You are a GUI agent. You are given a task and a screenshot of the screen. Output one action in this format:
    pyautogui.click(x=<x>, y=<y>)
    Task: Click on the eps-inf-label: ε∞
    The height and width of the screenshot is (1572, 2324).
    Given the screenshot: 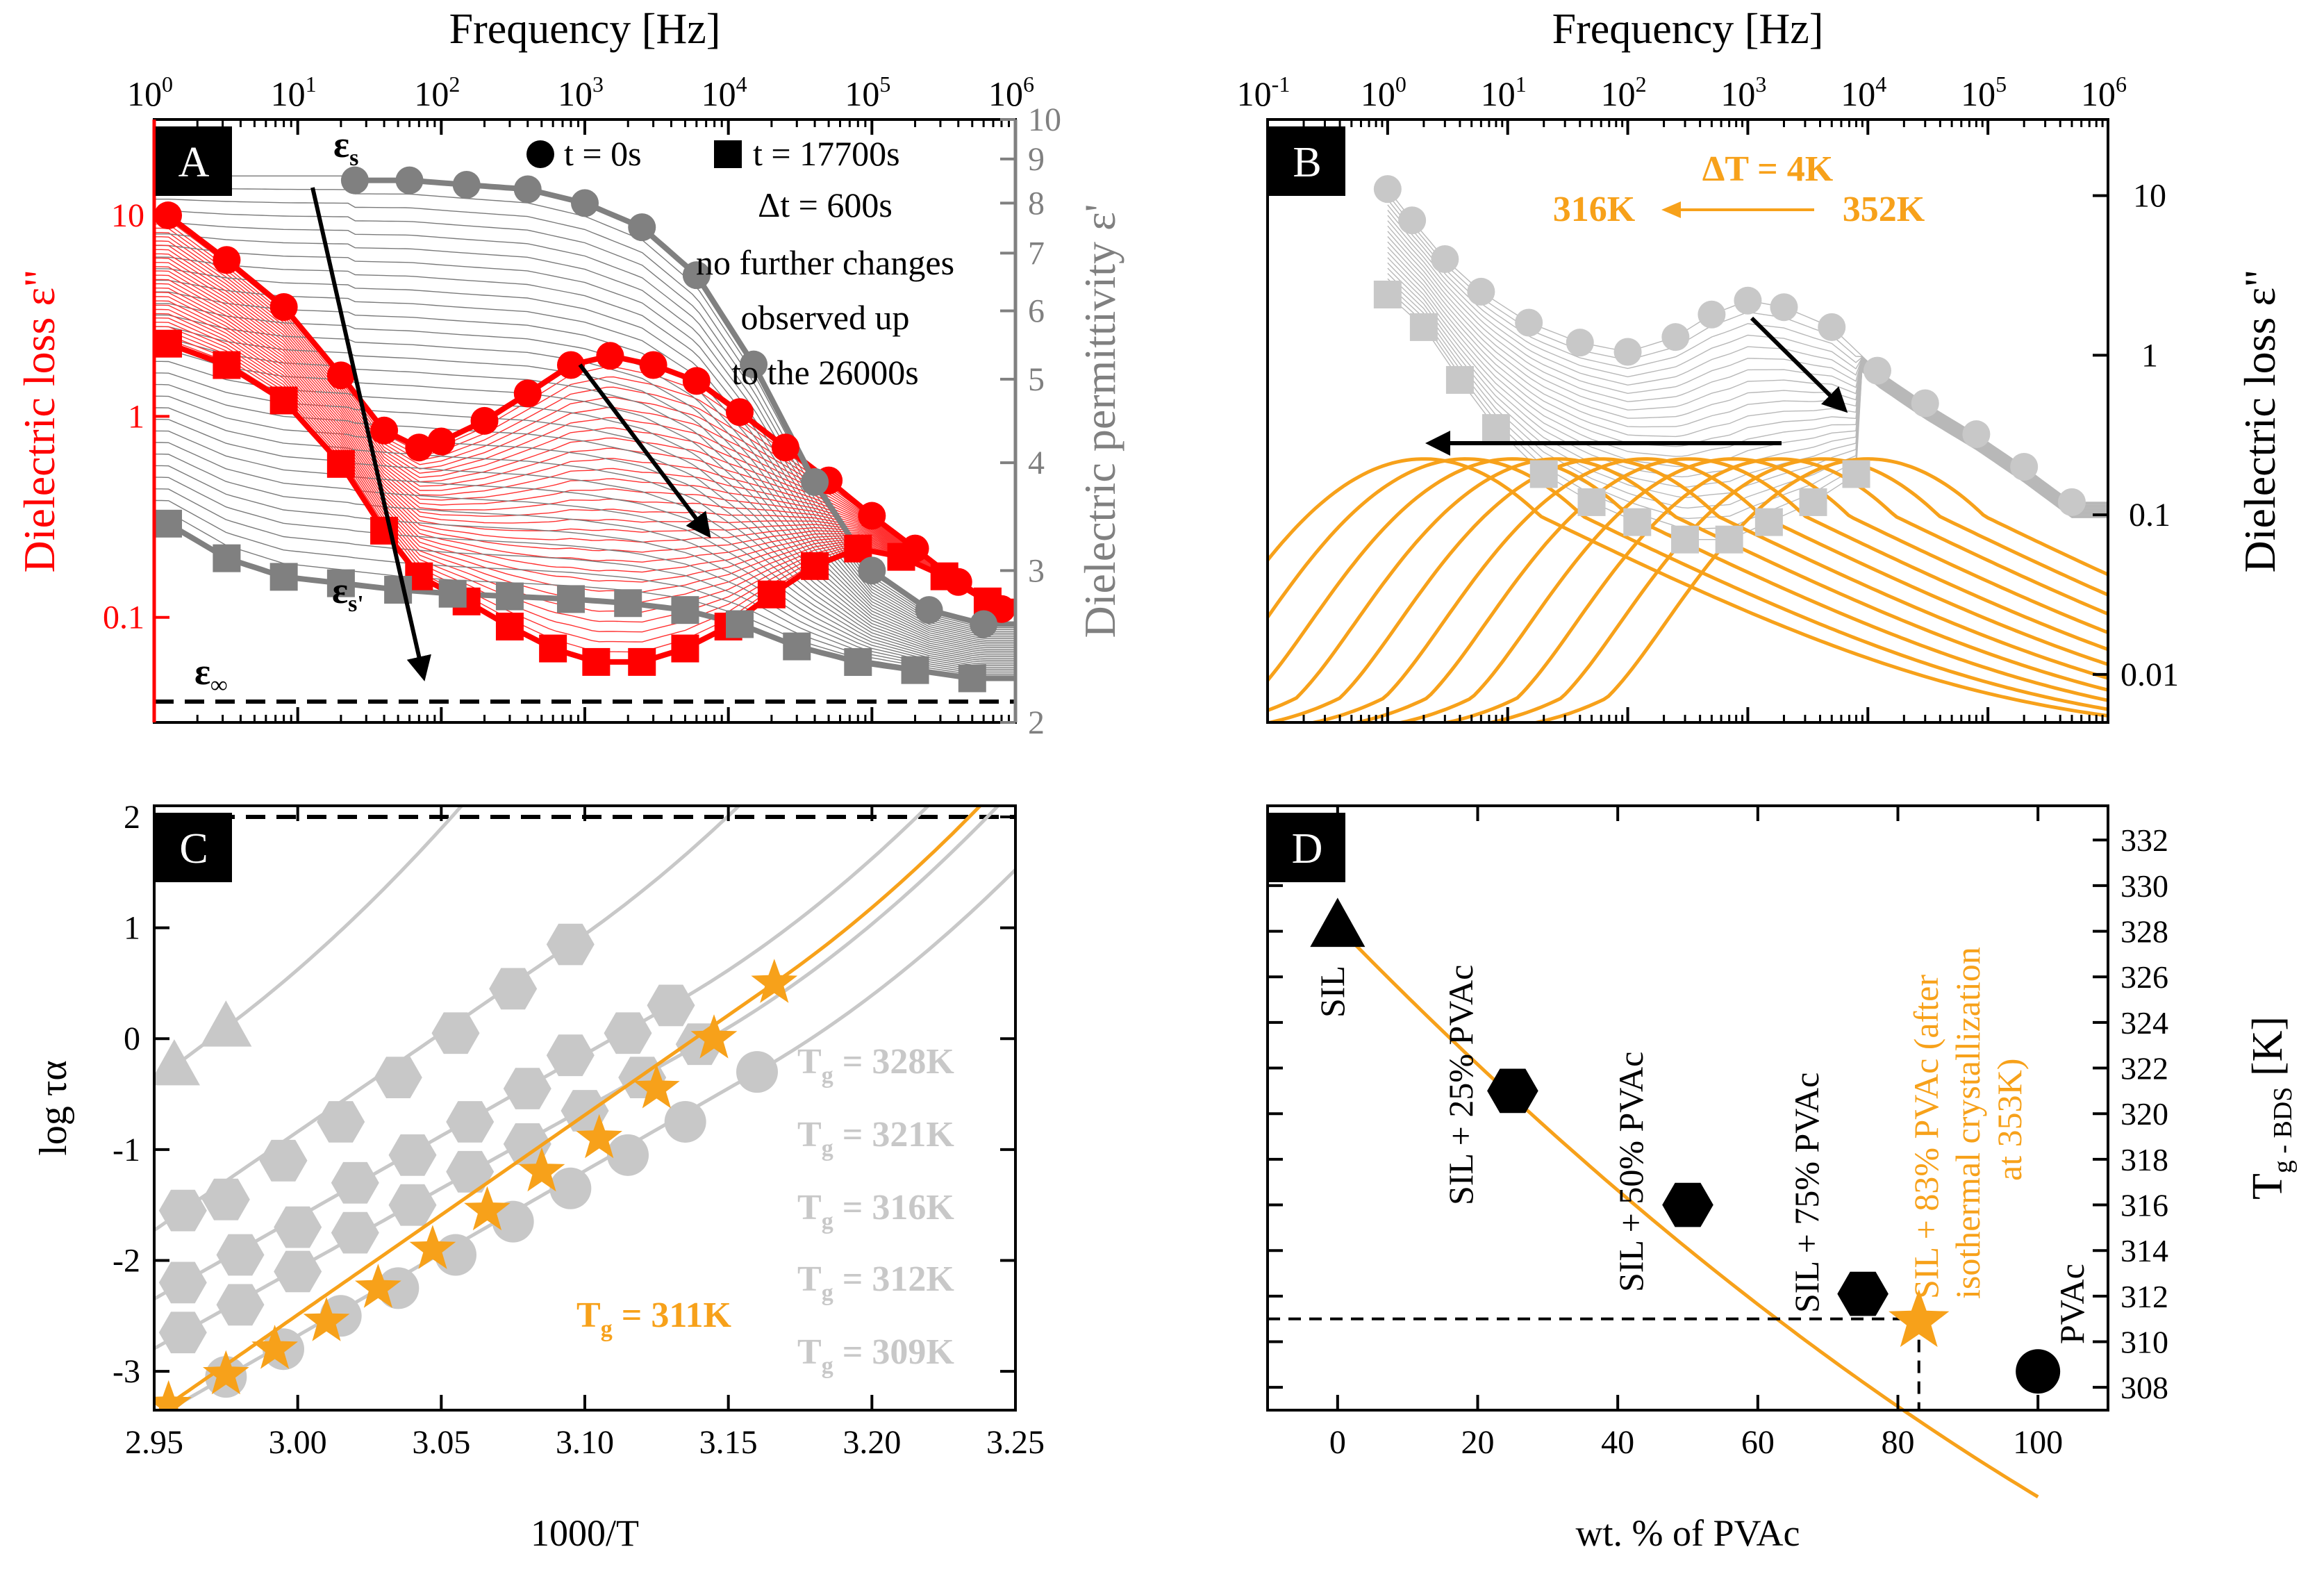 What is the action you would take?
    pyautogui.click(x=210, y=674)
    